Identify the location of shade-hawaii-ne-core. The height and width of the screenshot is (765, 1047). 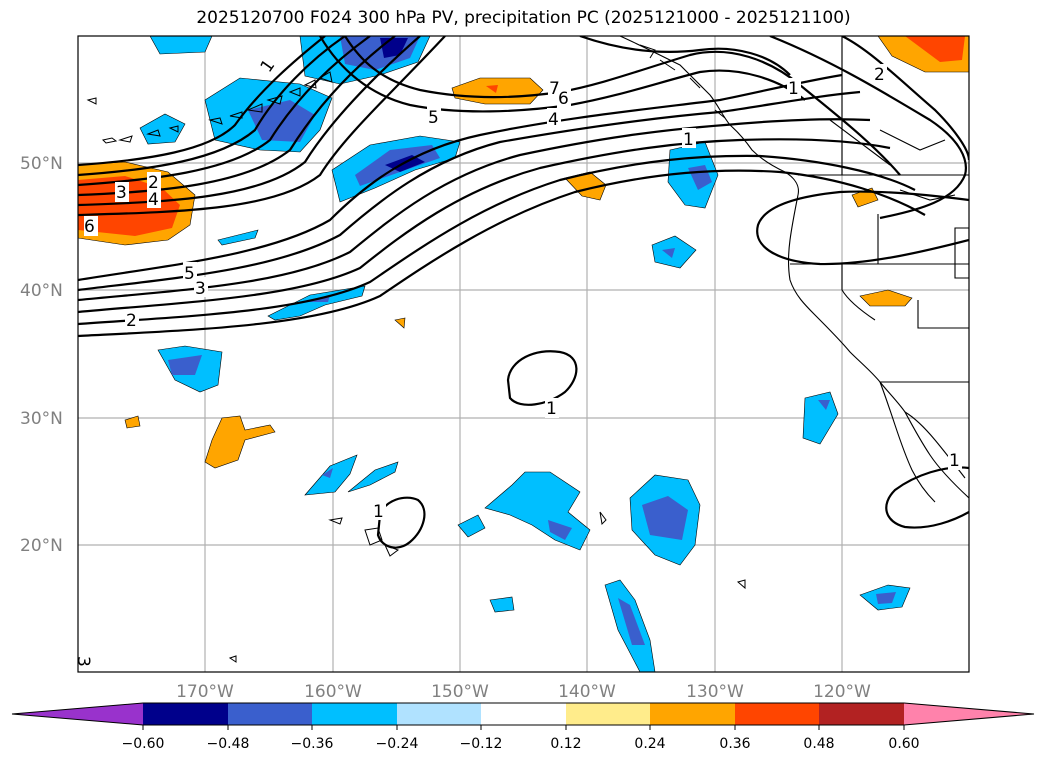
(560, 530).